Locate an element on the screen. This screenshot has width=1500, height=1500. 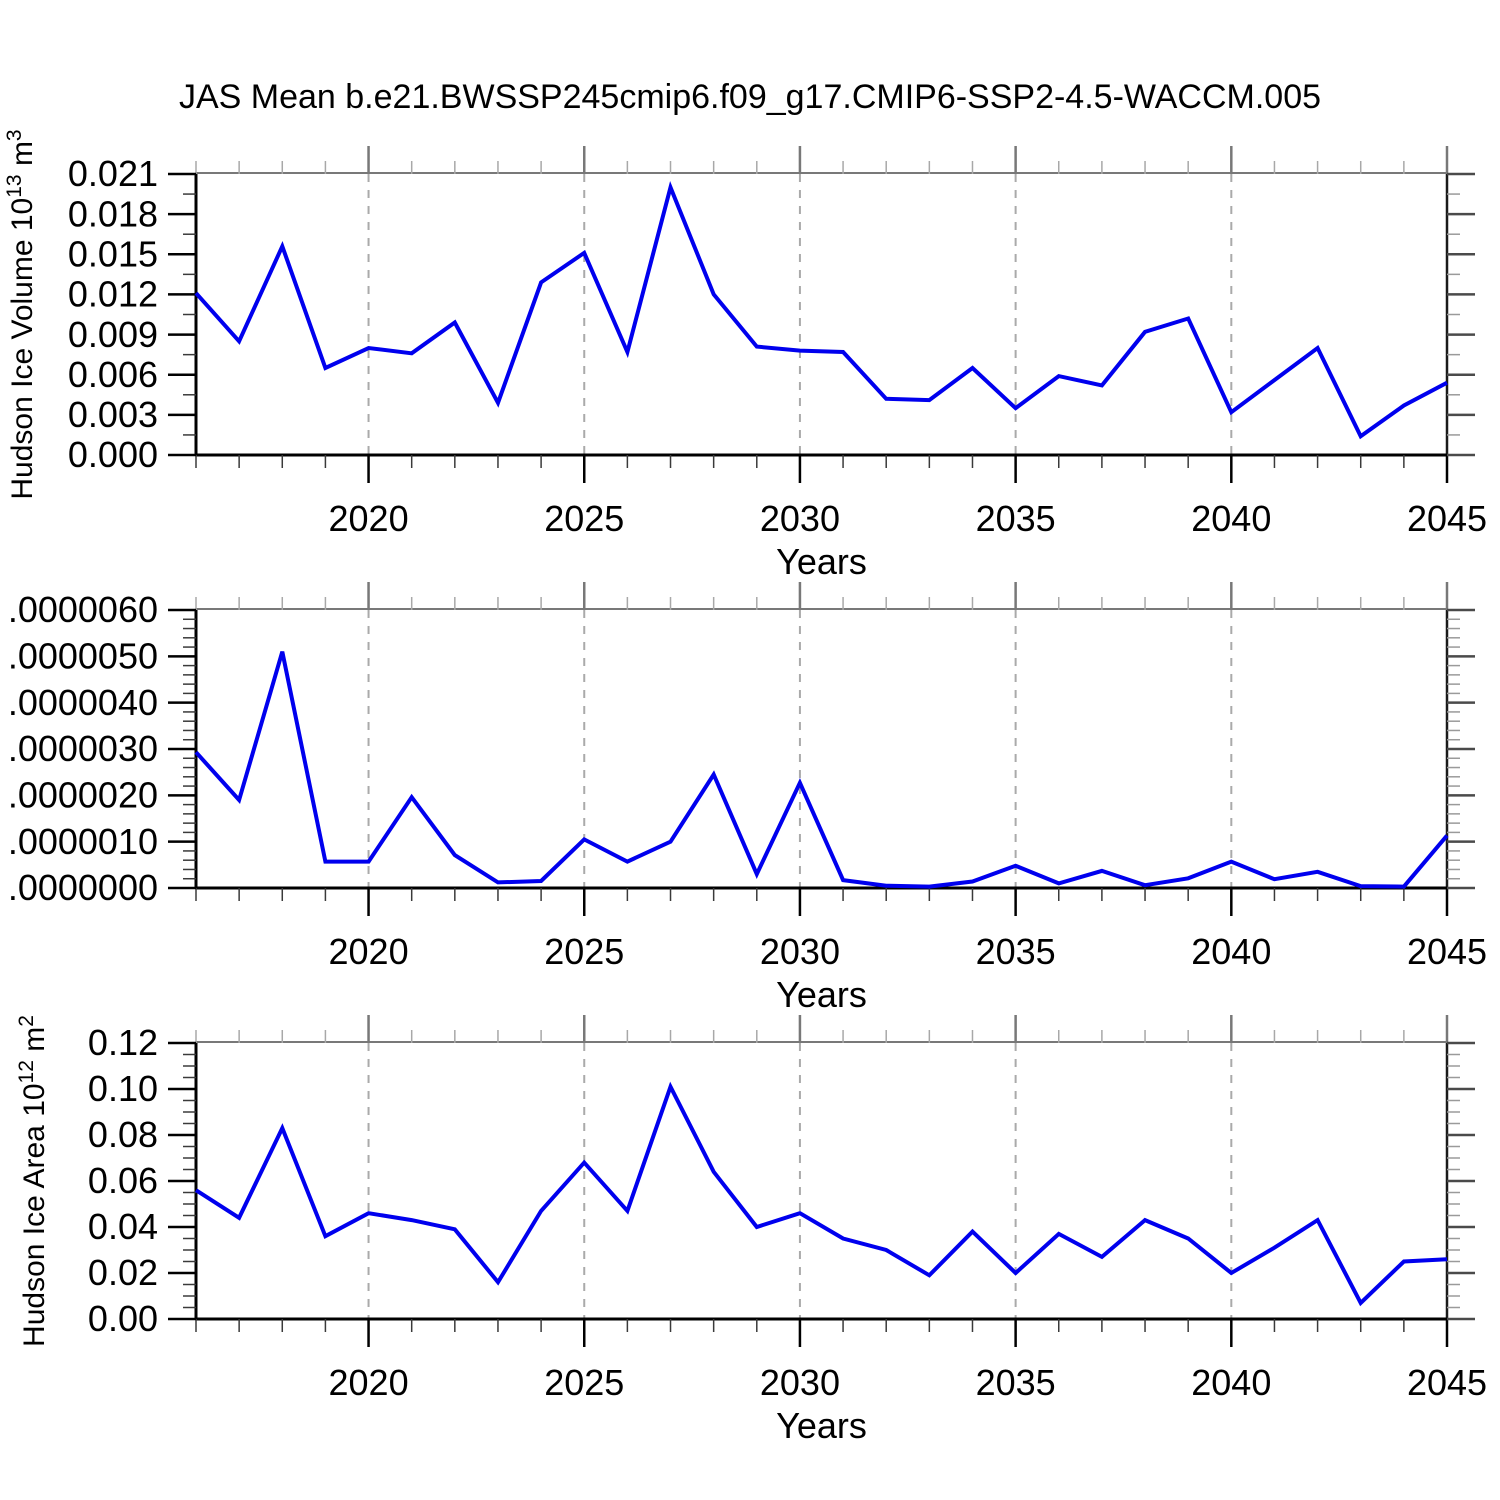
y-axis-title: Hudson Ice Area 1012 m2 is located at coordinates (33, 1181).